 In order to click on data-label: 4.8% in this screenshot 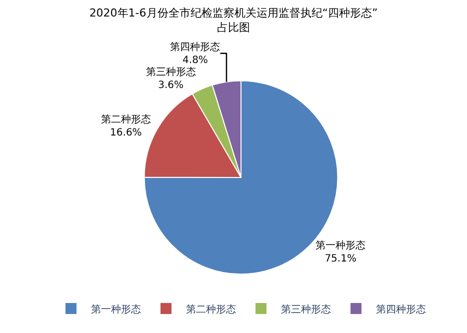, I will do `click(195, 60)`.